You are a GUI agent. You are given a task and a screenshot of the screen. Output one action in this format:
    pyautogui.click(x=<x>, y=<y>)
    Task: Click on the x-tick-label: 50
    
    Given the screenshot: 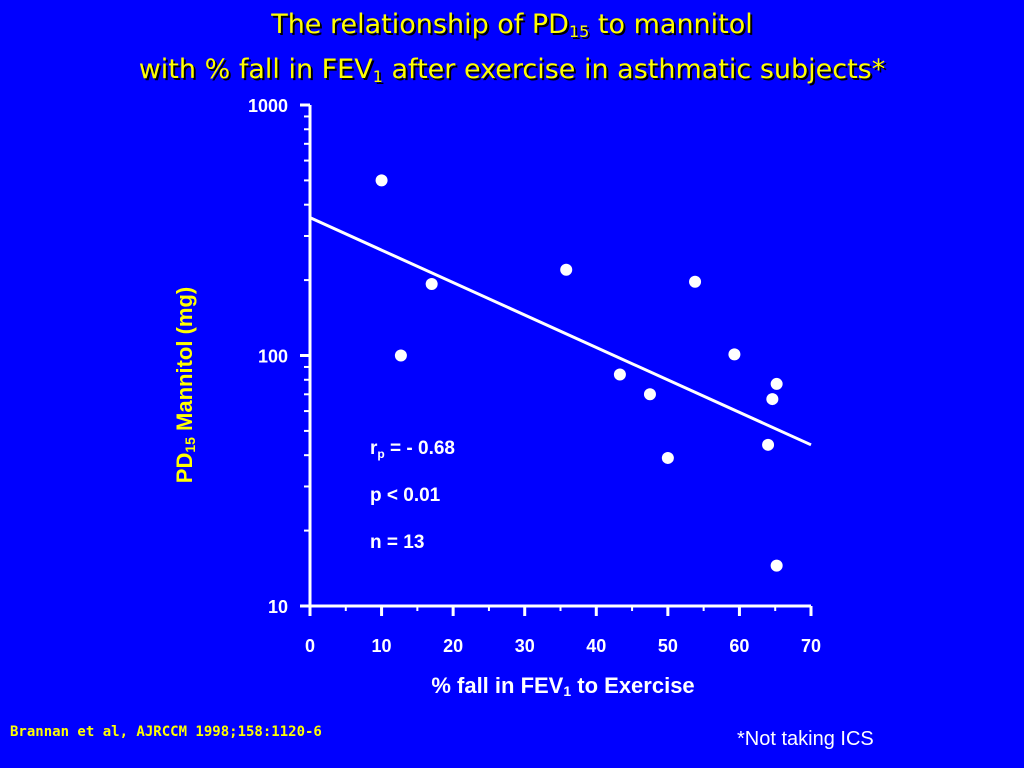 What is the action you would take?
    pyautogui.click(x=668, y=646)
    